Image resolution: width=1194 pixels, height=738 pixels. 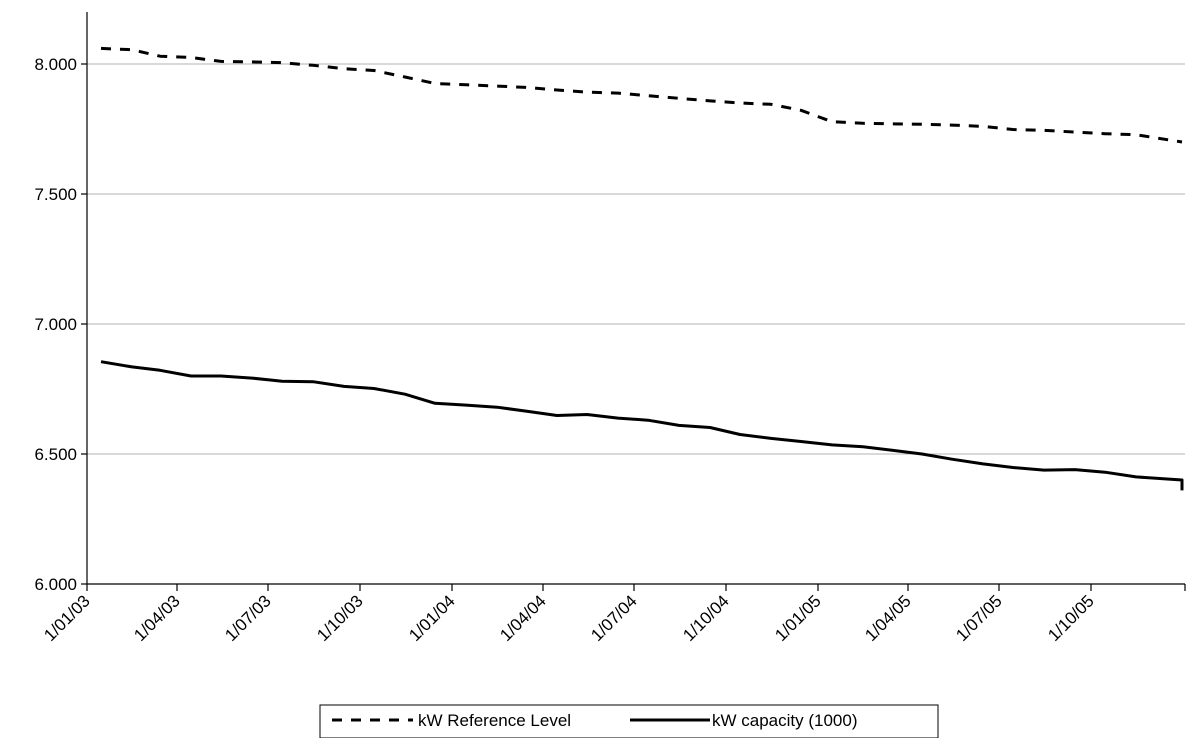 I want to click on y-axis-ticks: 6.000 6.500 7.000 7.500 8.000, so click(x=60, y=324).